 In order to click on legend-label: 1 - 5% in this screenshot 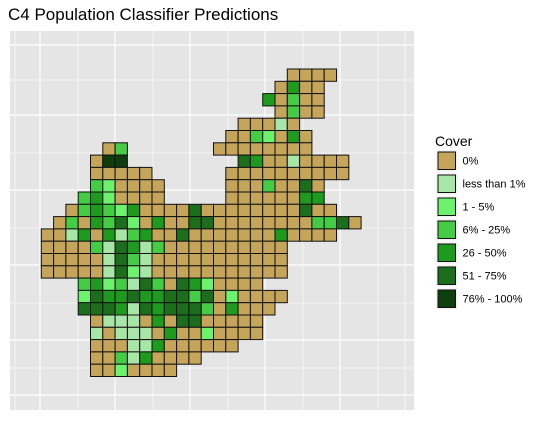, I will do `click(479, 208)`.